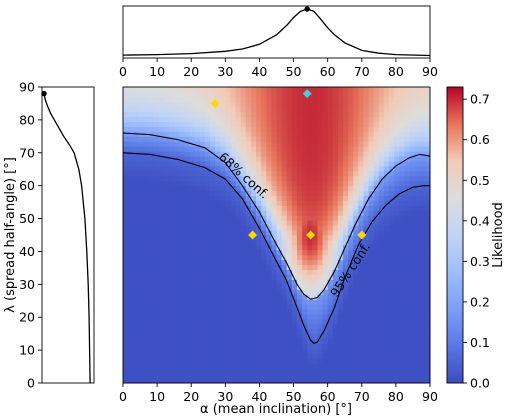 The width and height of the screenshot is (508, 420). What do you see at coordinates (278, 42) in the screenshot?
I see `top-marginal-panel: 0 10 20 30 40 50 60 70 80 90` at bounding box center [278, 42].